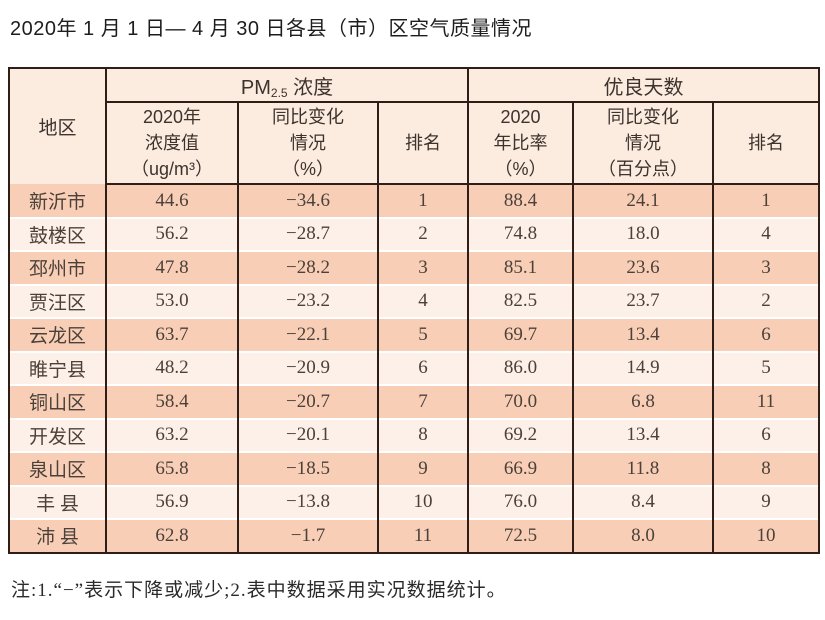 This screenshot has height=620, width=825. I want to click on cell-ratio_change: 24.1, so click(643, 201).